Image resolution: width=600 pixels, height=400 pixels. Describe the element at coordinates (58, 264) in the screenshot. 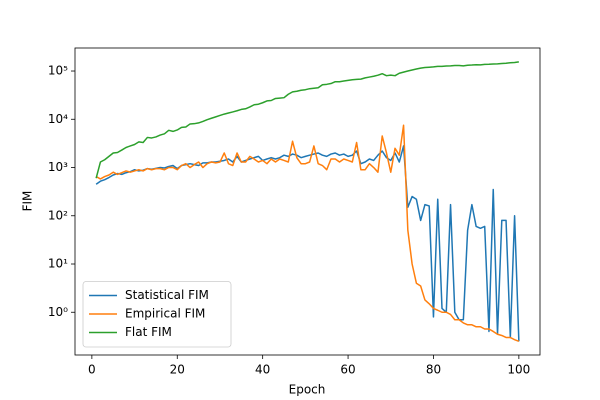

I see `y-tick-label: 10¹` at that location.